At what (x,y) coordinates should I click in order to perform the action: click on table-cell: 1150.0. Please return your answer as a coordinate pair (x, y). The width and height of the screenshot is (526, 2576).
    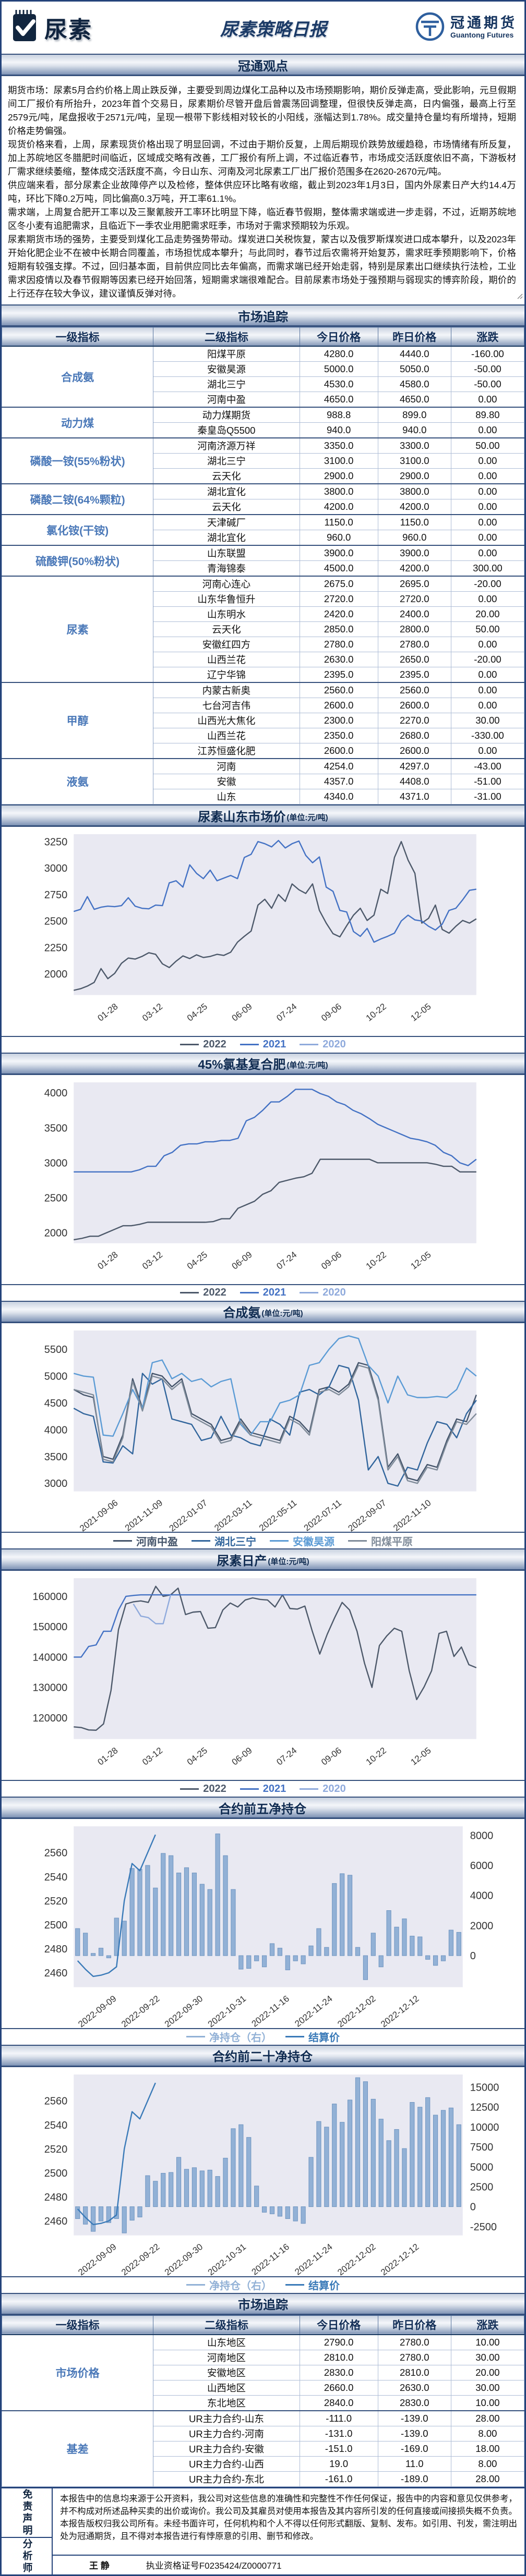
    Looking at the image, I should click on (339, 522).